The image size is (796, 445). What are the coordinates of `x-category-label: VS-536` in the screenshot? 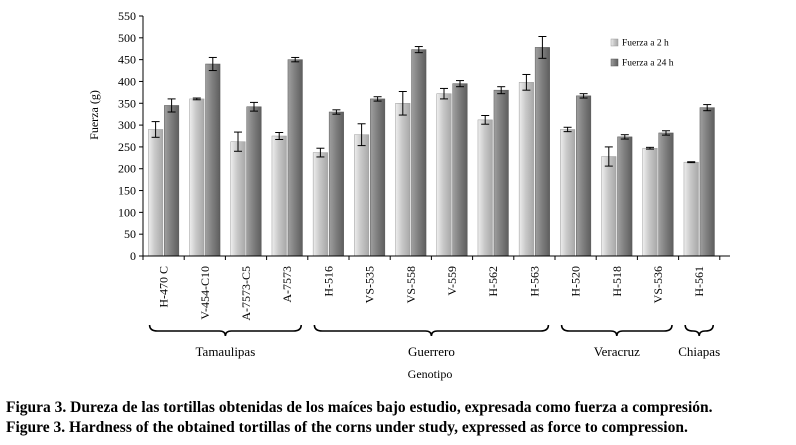 It's located at (658, 284).